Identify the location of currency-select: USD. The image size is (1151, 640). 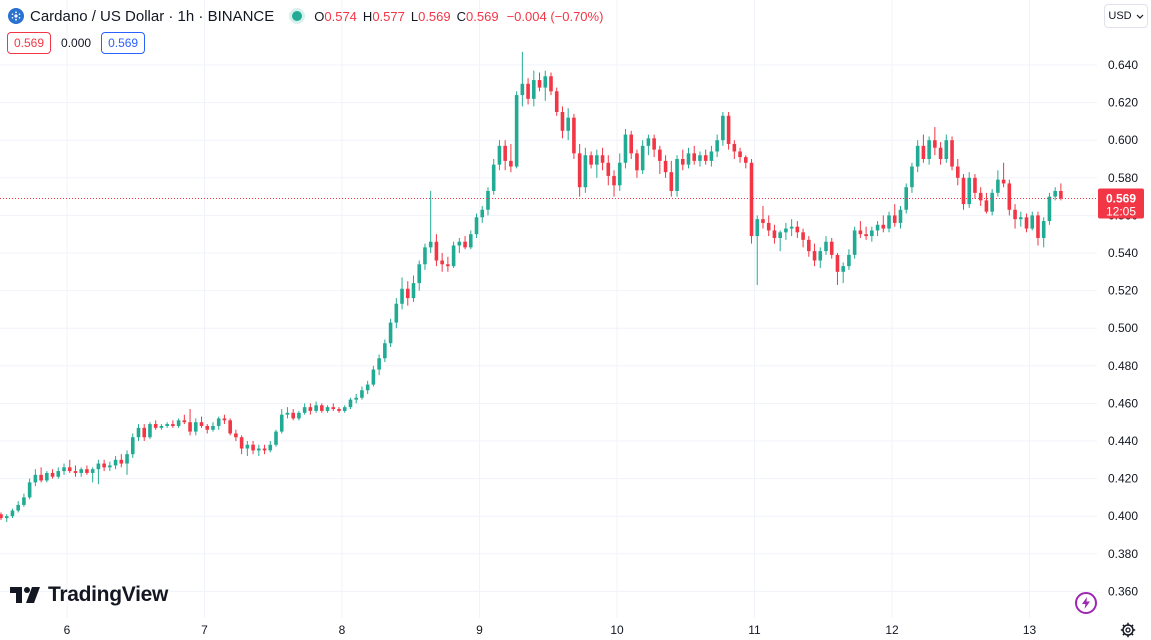
(1126, 16).